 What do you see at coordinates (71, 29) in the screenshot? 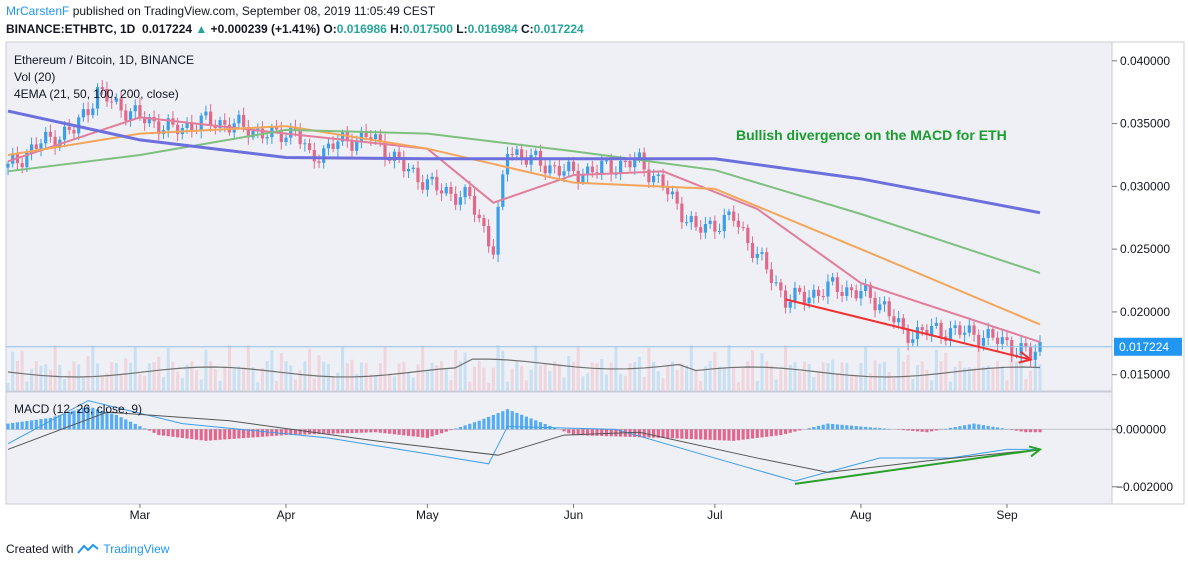
I see `symbol: BINANCE:ETHBTC, 1D` at bounding box center [71, 29].